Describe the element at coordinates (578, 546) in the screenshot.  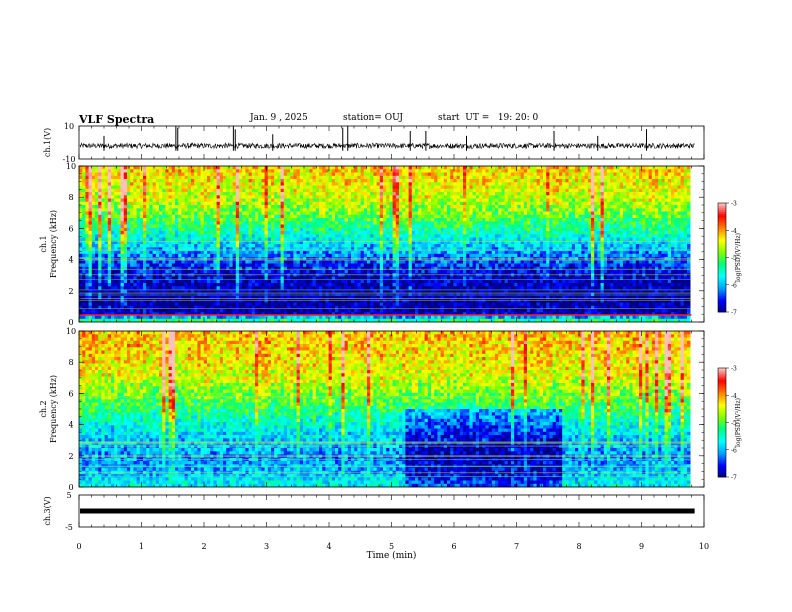
I see `x-tick-label: 8` at that location.